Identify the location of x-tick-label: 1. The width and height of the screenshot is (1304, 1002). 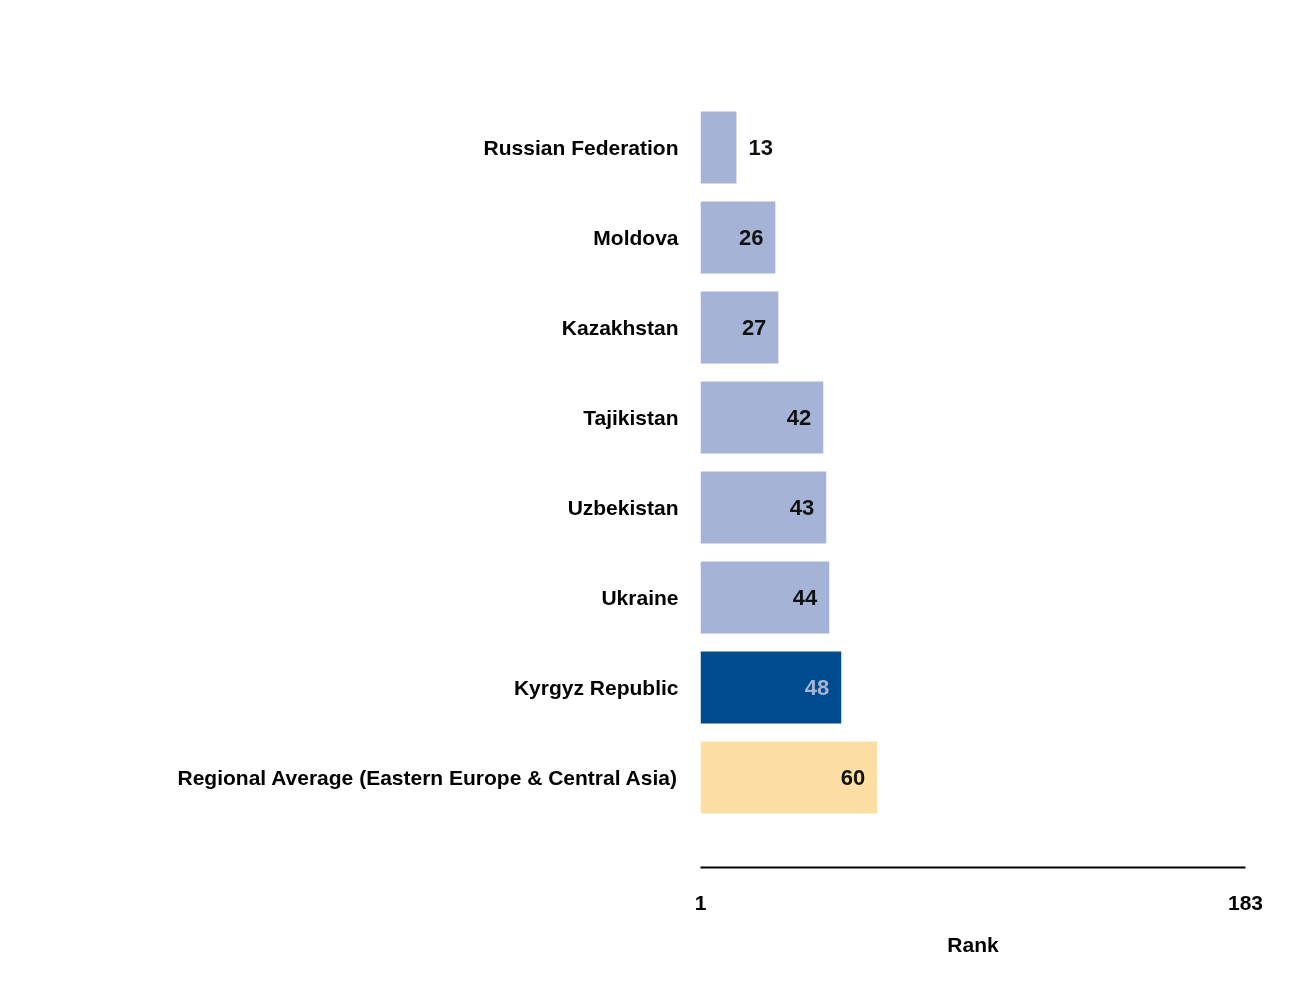
(700, 902).